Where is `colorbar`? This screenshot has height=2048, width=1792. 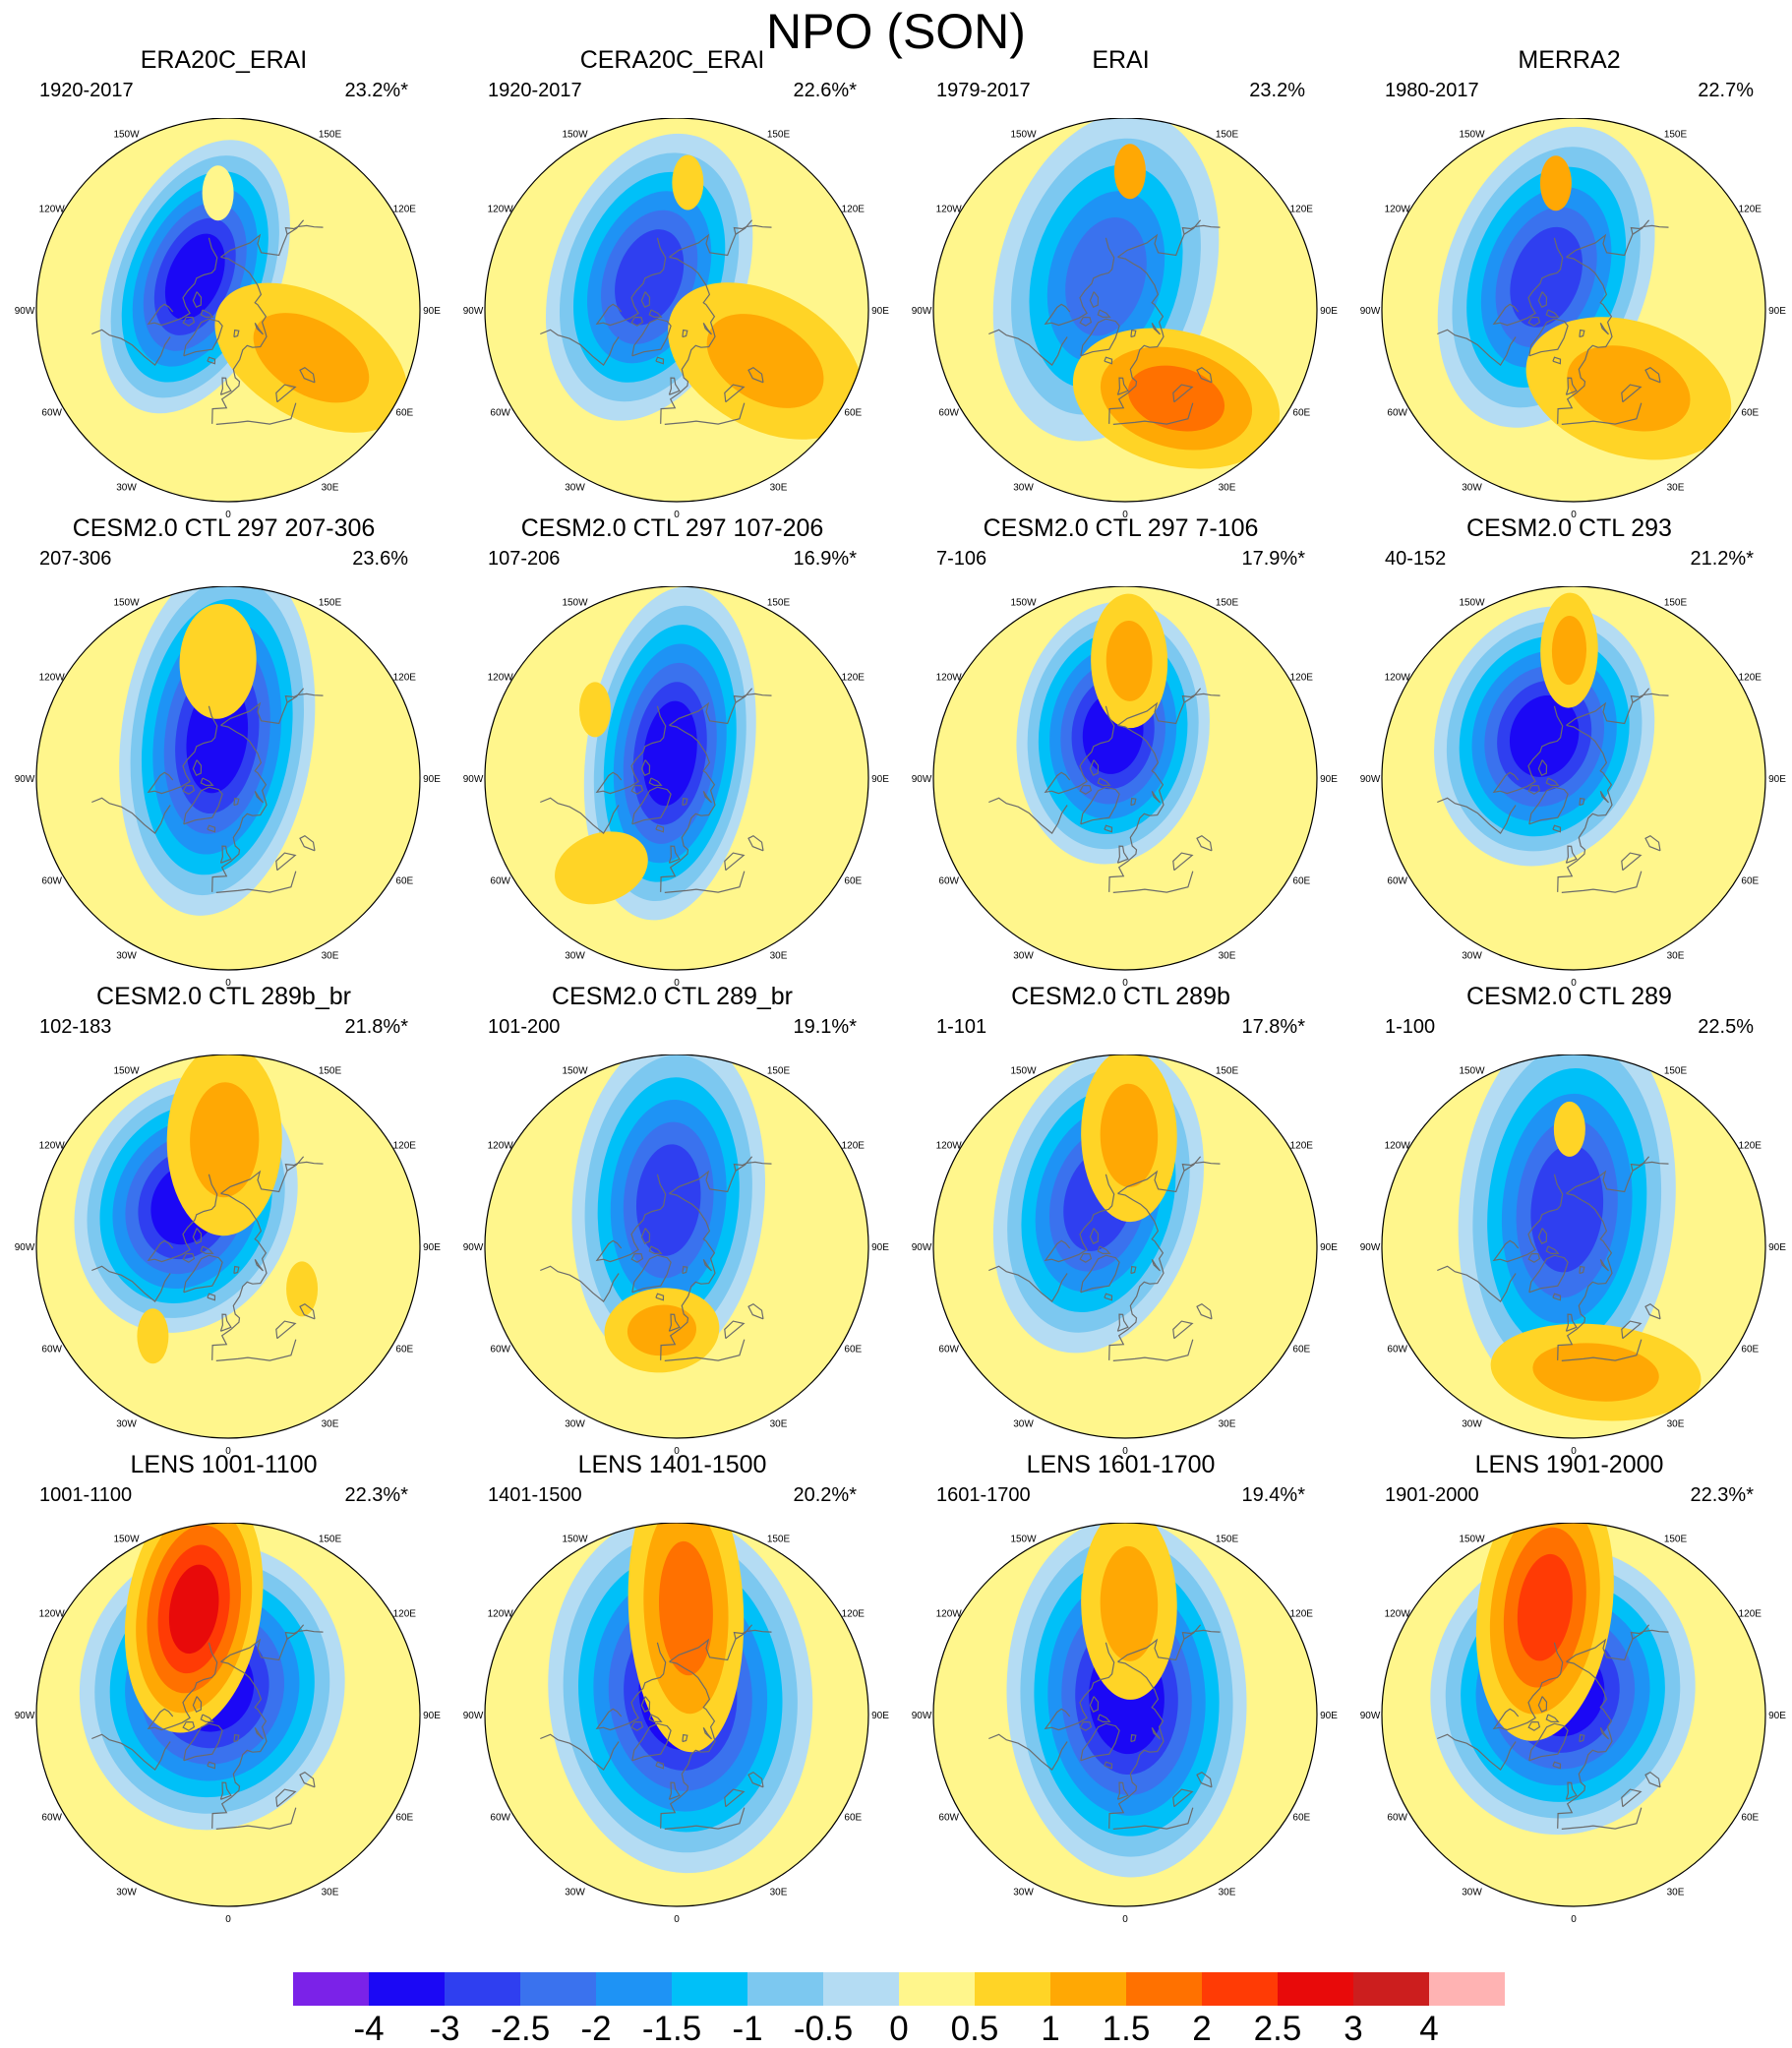 colorbar is located at coordinates (899, 1989).